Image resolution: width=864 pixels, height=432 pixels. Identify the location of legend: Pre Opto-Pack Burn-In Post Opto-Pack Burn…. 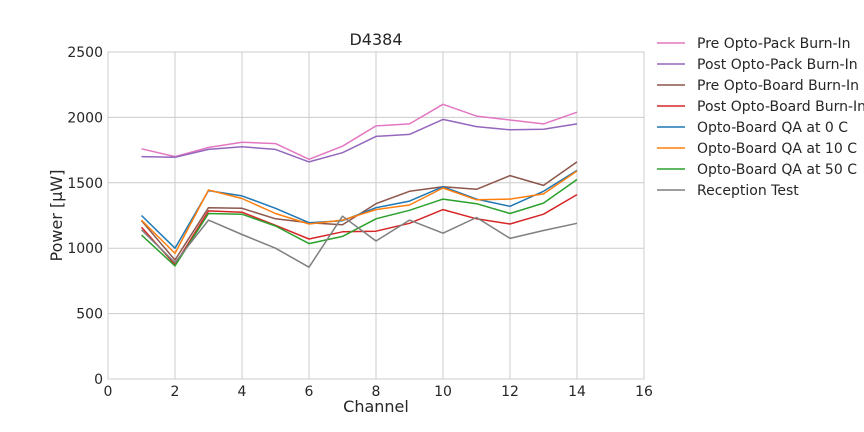
(760, 117).